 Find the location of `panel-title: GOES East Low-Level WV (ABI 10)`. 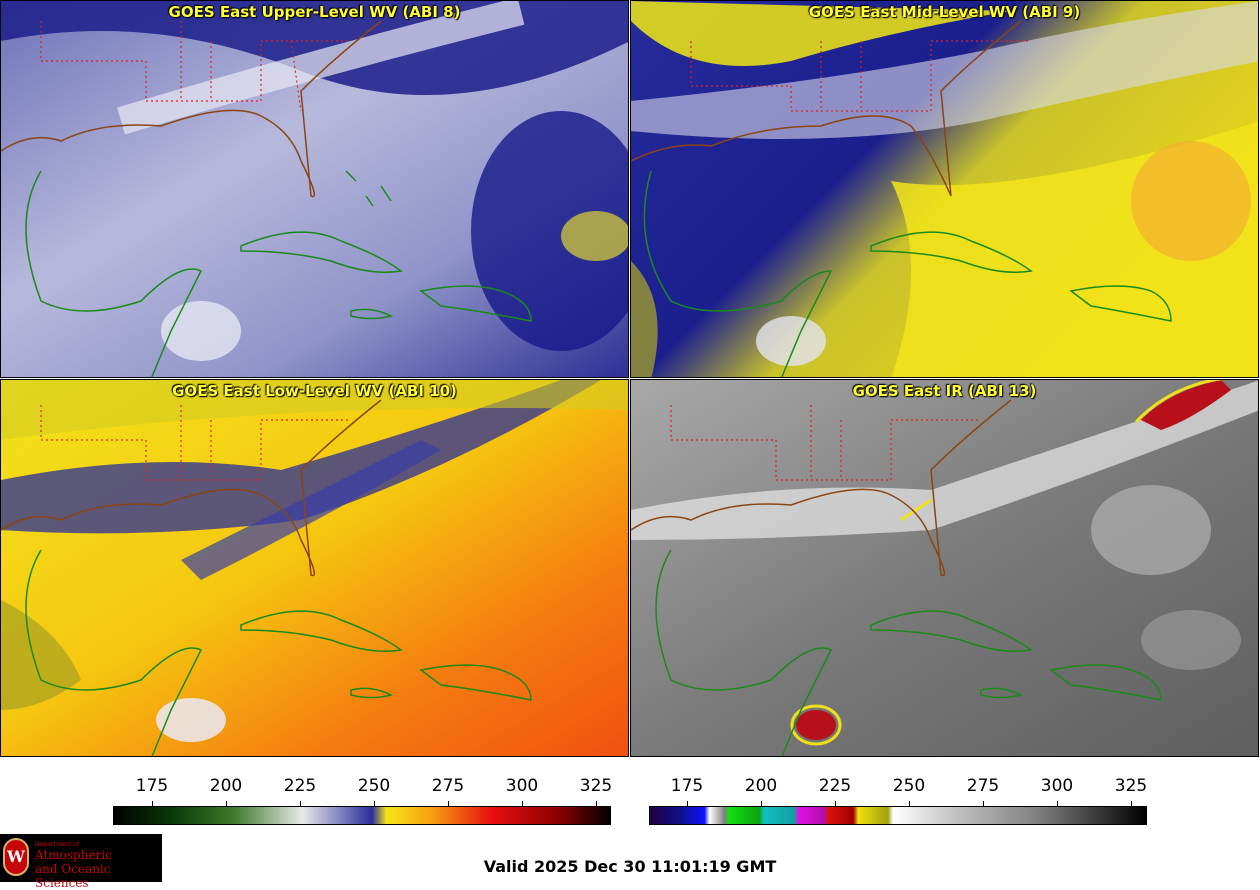

panel-title: GOES East Low-Level WV (ABI 10) is located at coordinates (314, 391).